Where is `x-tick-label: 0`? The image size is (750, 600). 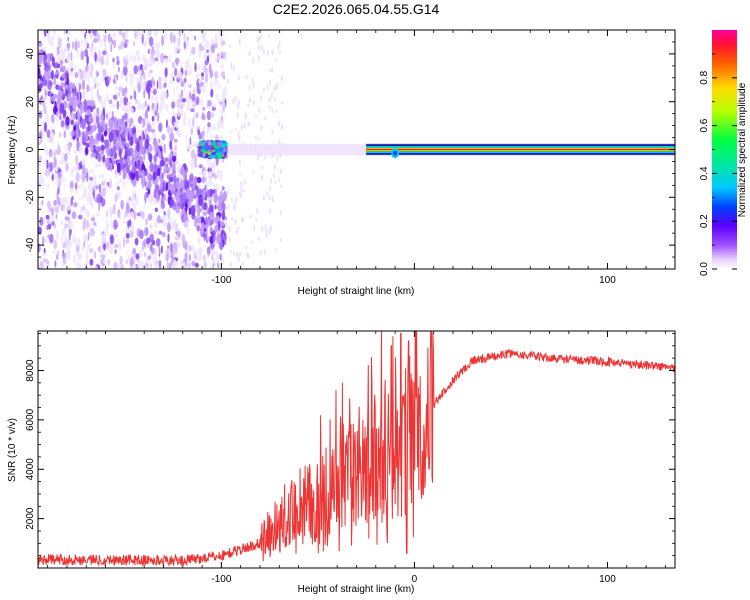
x-tick-label: 0 is located at coordinates (415, 579).